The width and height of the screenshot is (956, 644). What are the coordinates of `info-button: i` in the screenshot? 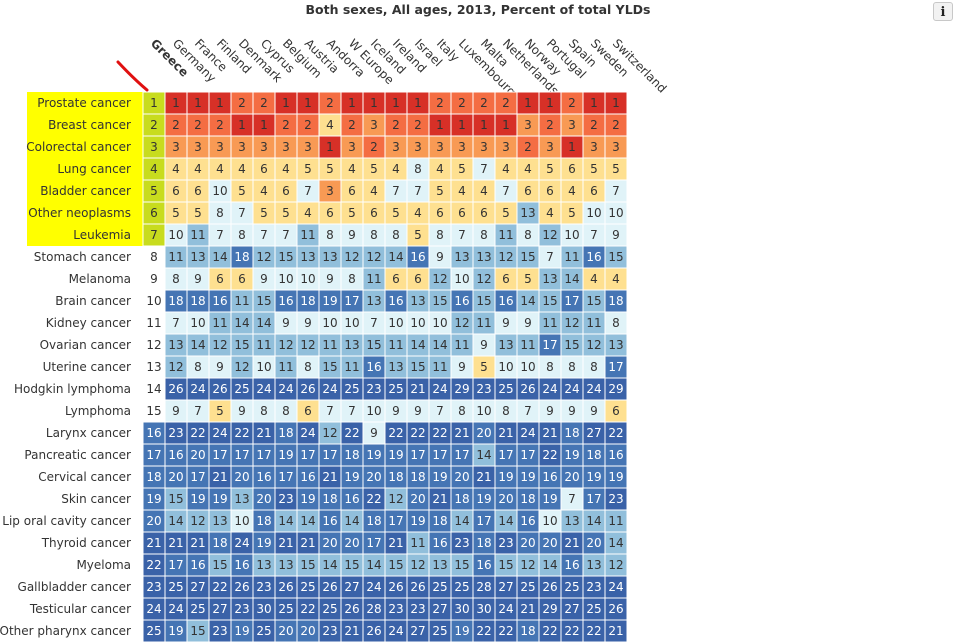 It's located at (943, 11).